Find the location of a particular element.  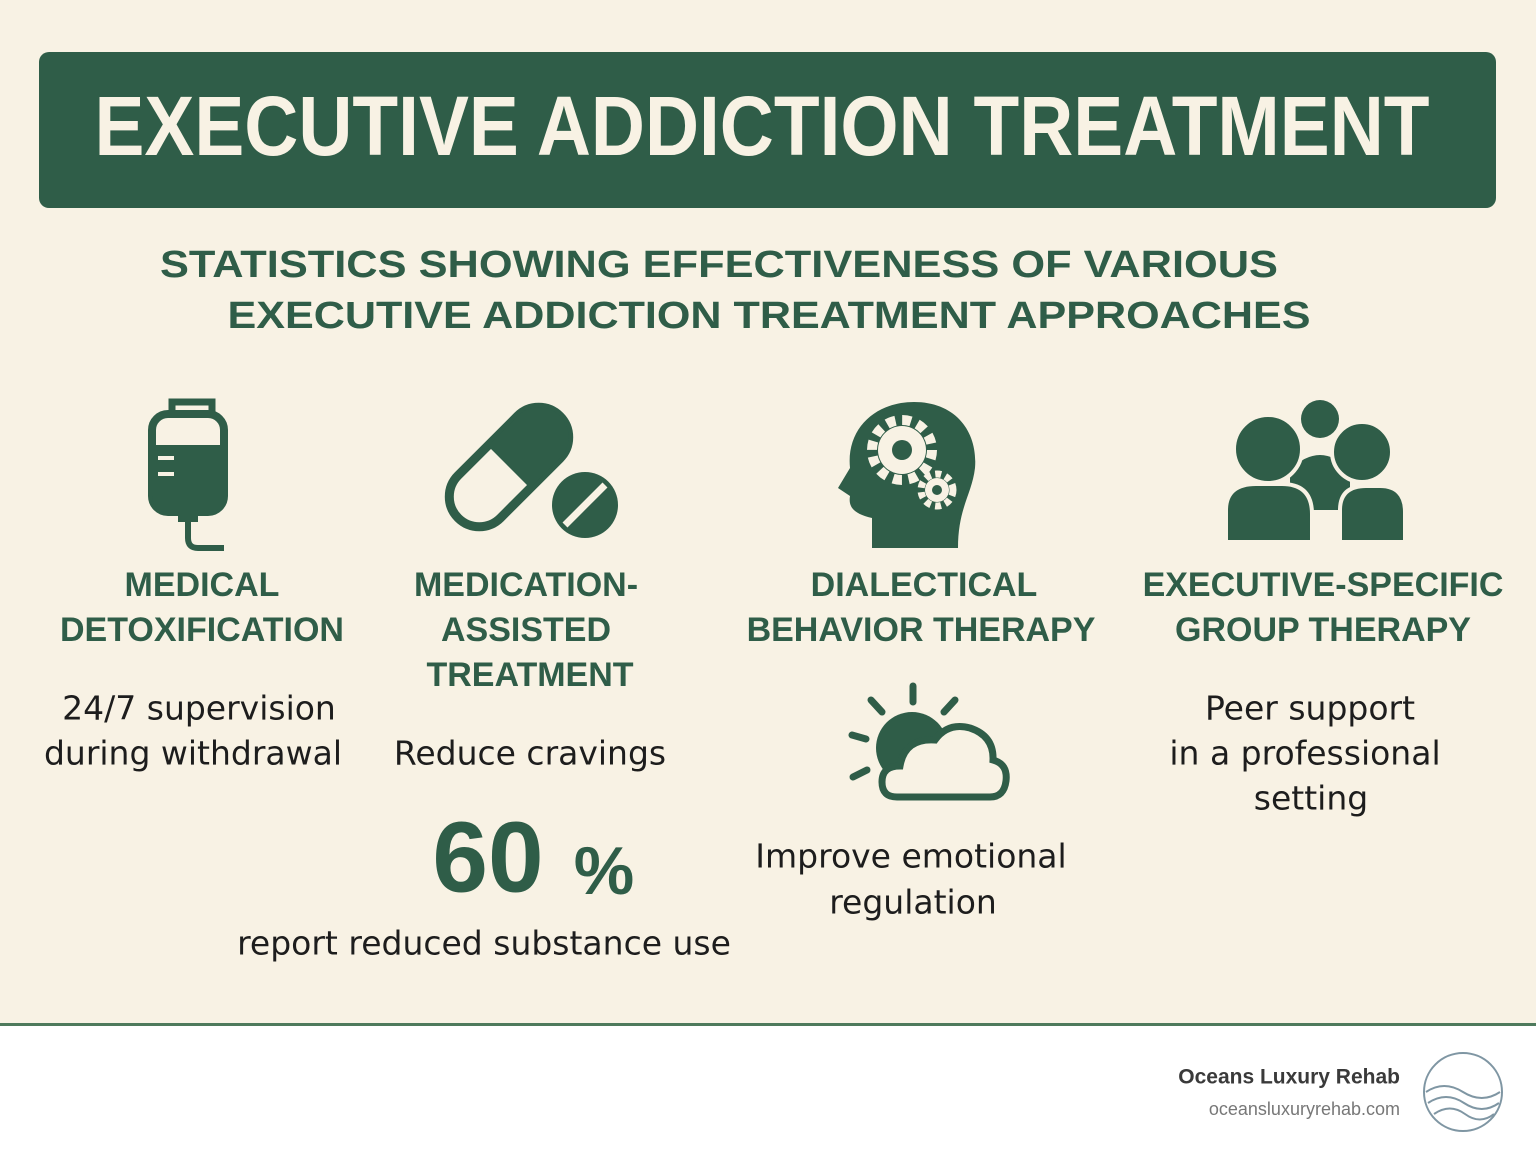

head-gears-icon is located at coordinates (907, 475).